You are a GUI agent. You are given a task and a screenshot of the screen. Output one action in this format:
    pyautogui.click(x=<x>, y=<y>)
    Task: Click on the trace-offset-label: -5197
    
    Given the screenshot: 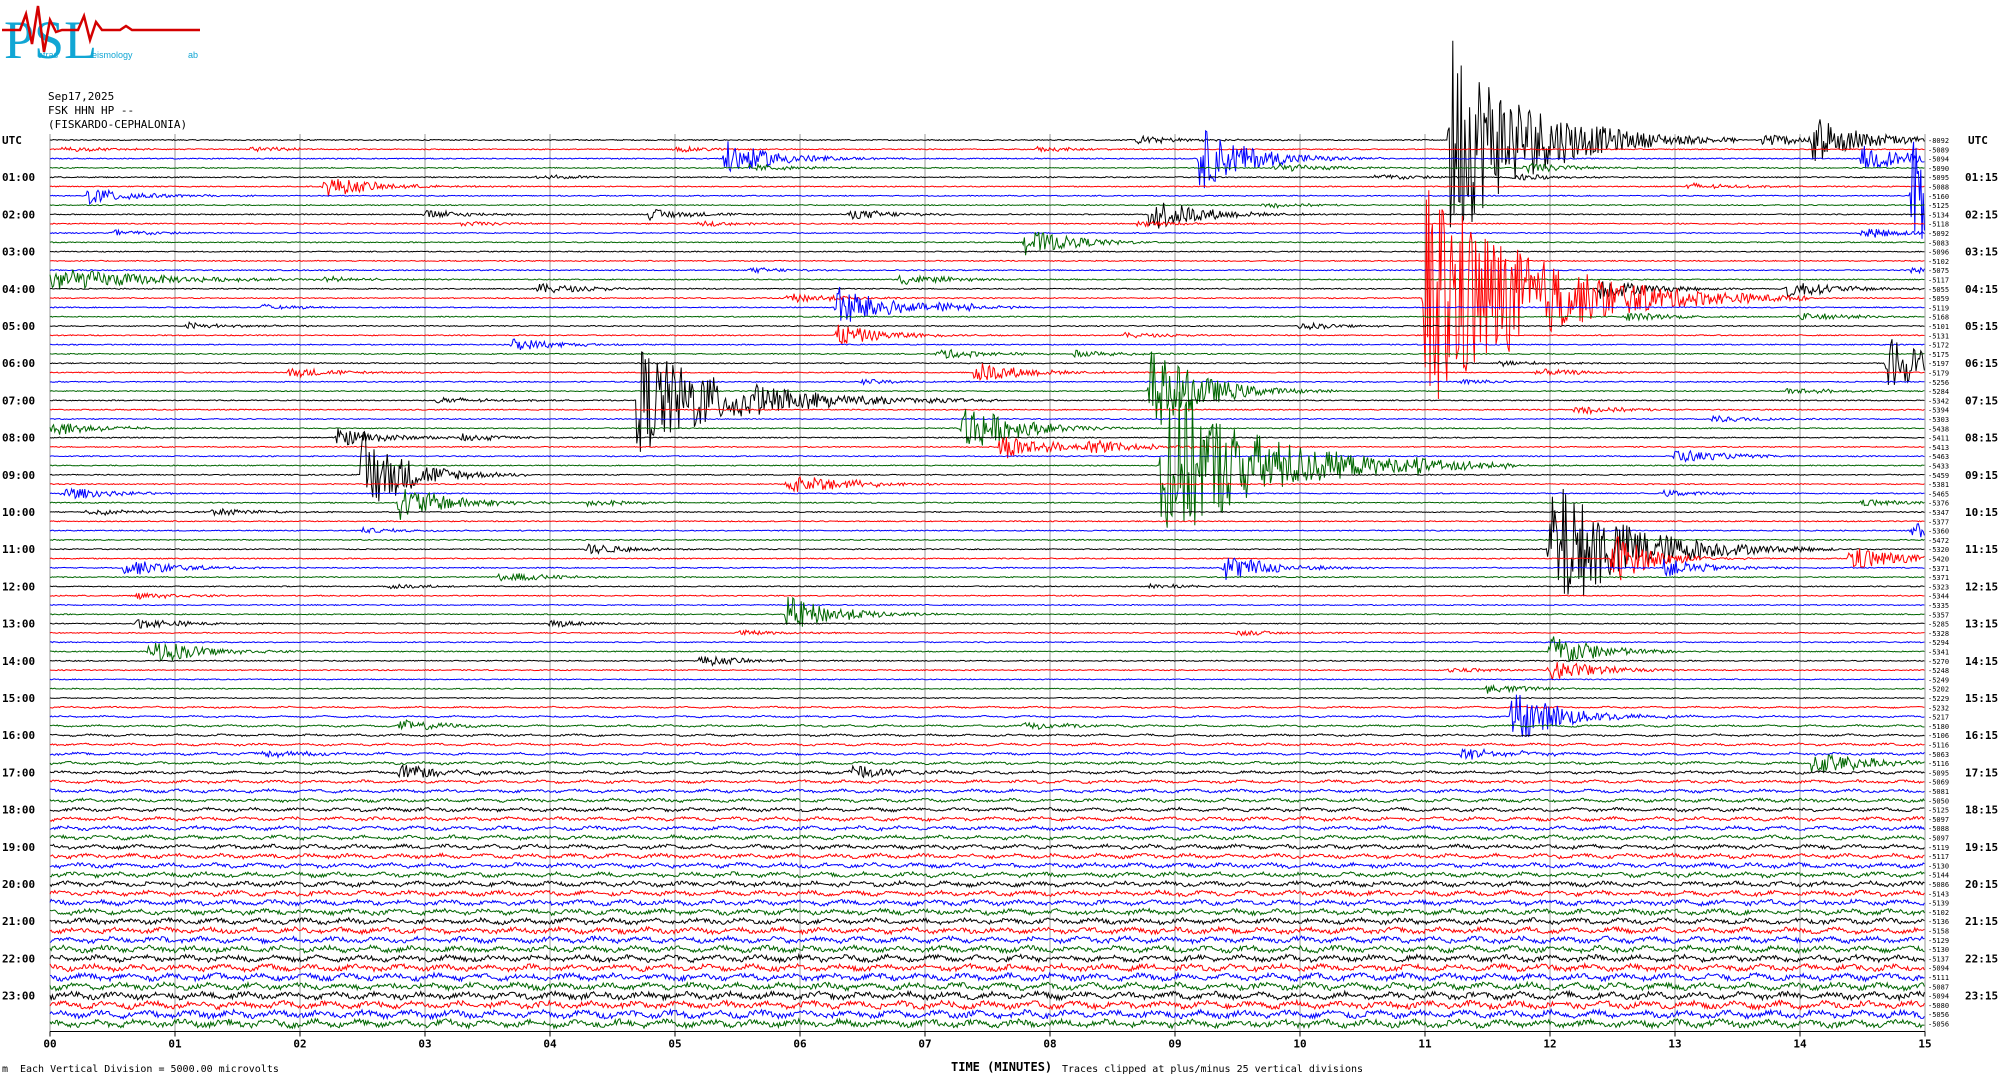 What is the action you would take?
    pyautogui.click(x=1938, y=364)
    